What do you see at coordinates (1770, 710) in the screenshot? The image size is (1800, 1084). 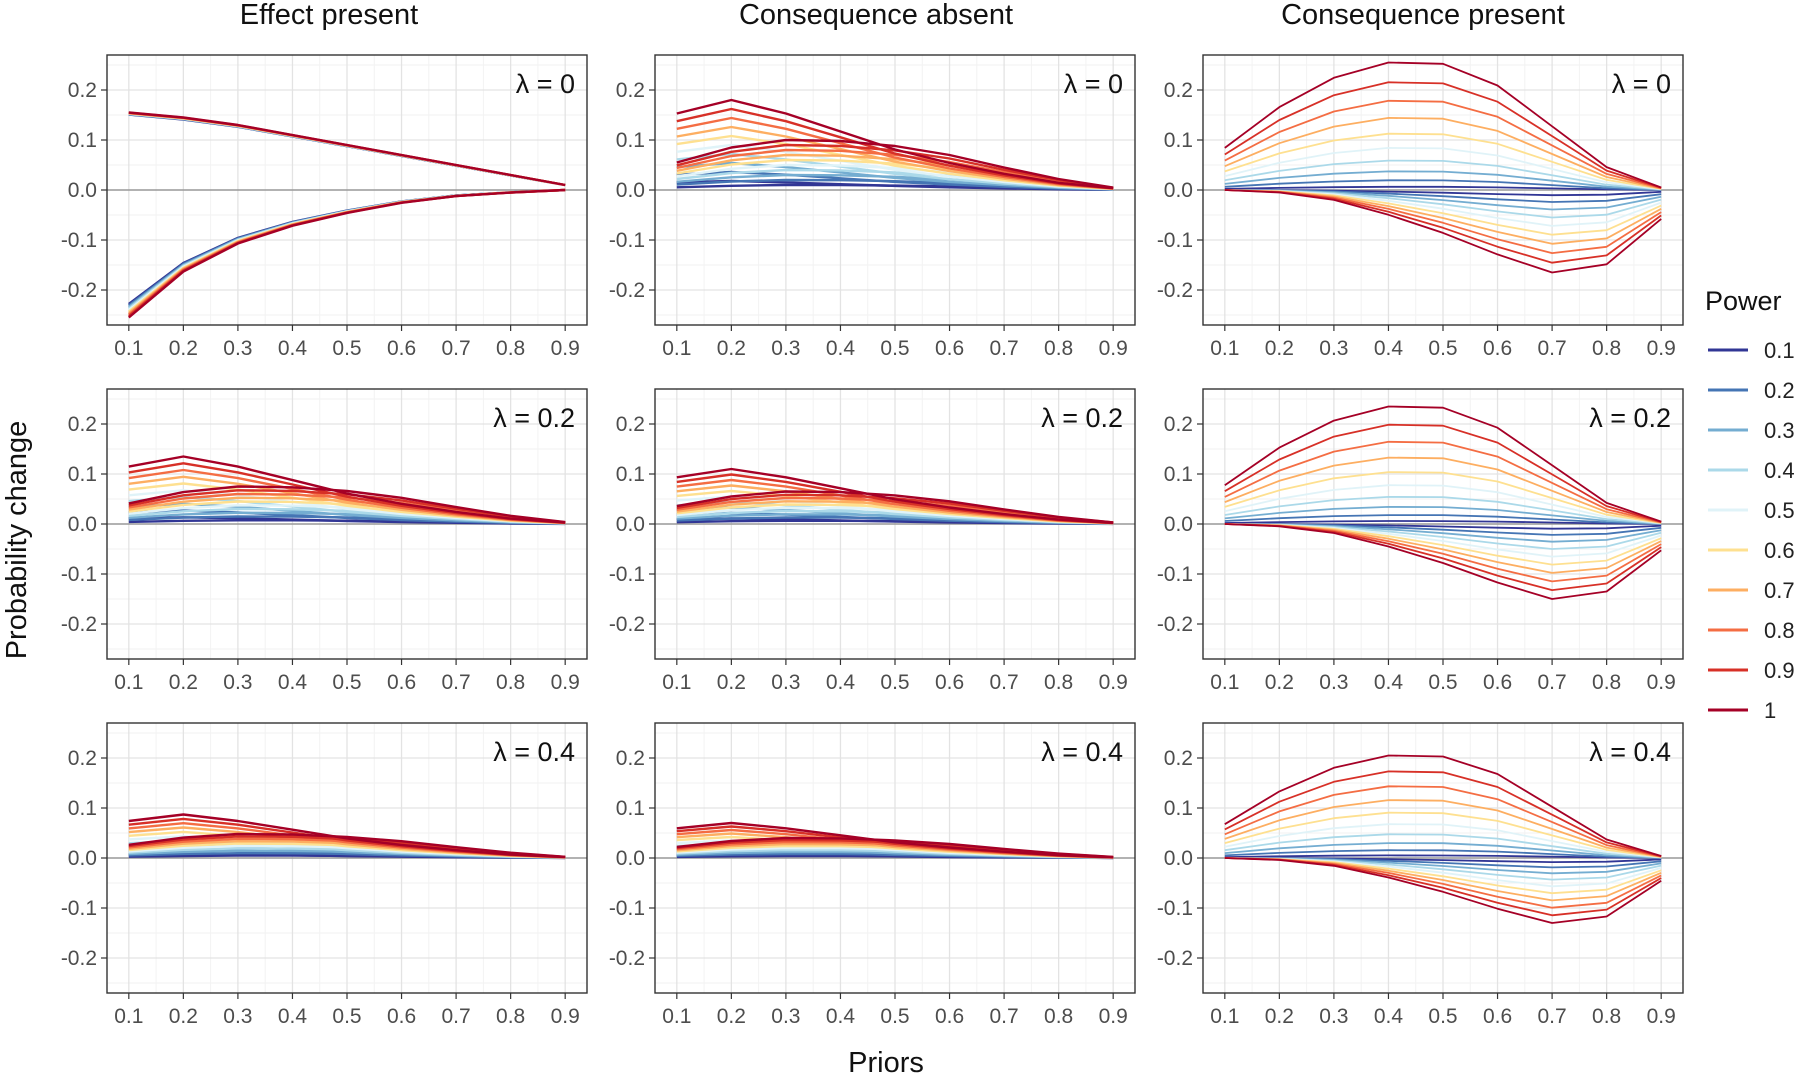 I see `legend-label: 1` at bounding box center [1770, 710].